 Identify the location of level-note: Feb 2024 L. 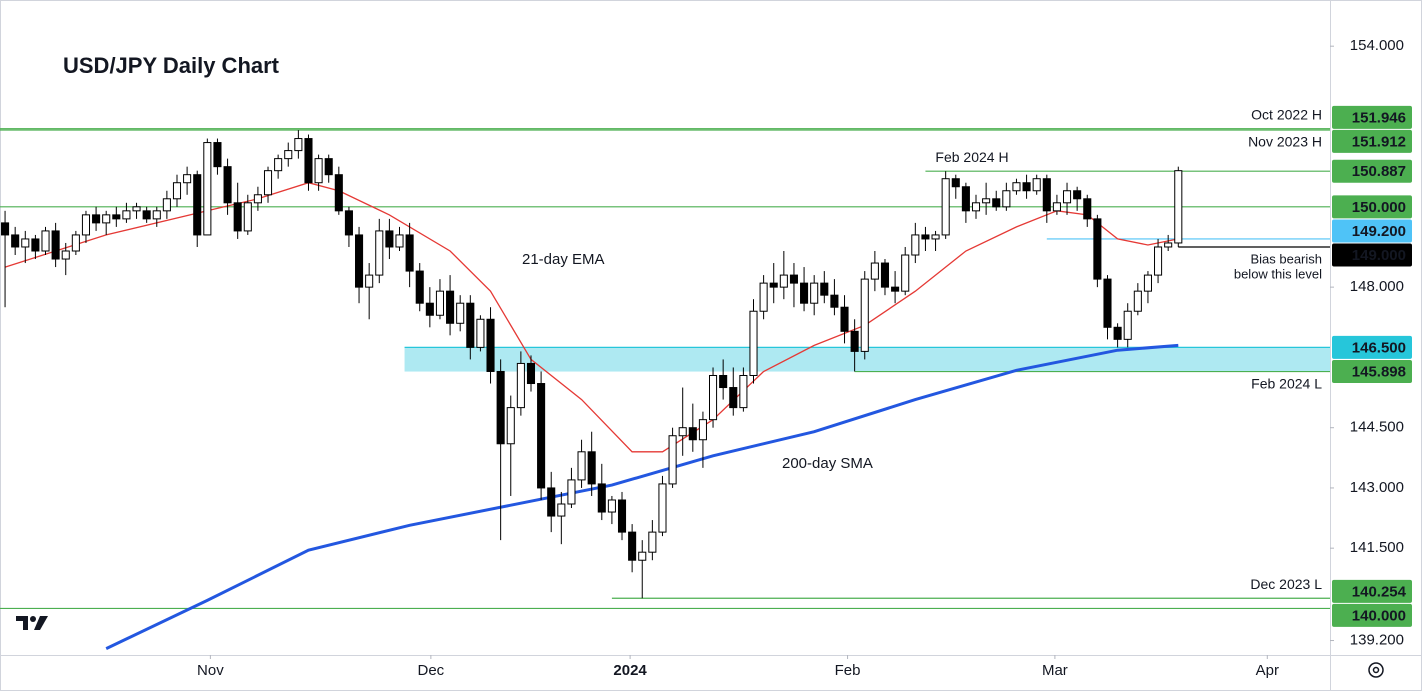
(1286, 383).